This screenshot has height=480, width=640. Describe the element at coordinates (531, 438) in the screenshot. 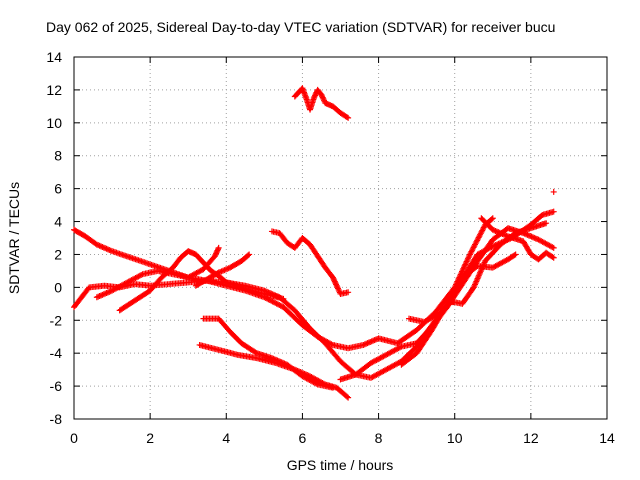

I see `x-tick-label: 12` at that location.